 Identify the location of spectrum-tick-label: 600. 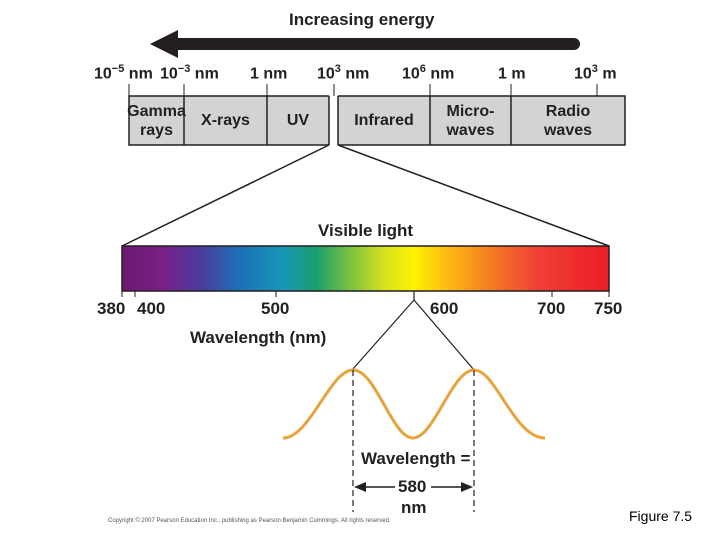
(444, 308).